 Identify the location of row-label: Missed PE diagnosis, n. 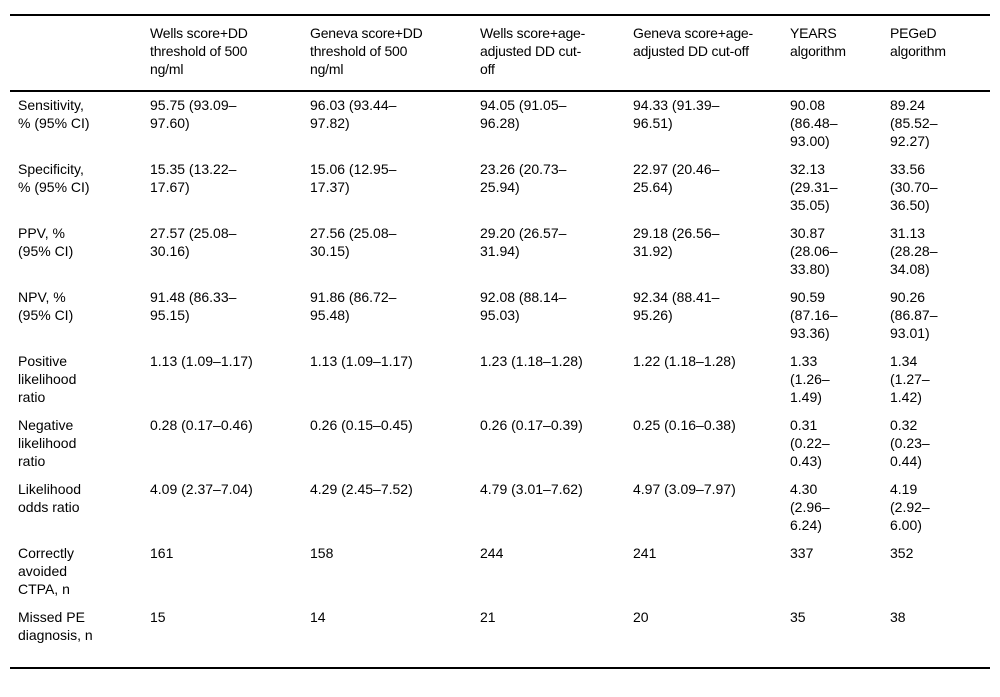
(55, 626).